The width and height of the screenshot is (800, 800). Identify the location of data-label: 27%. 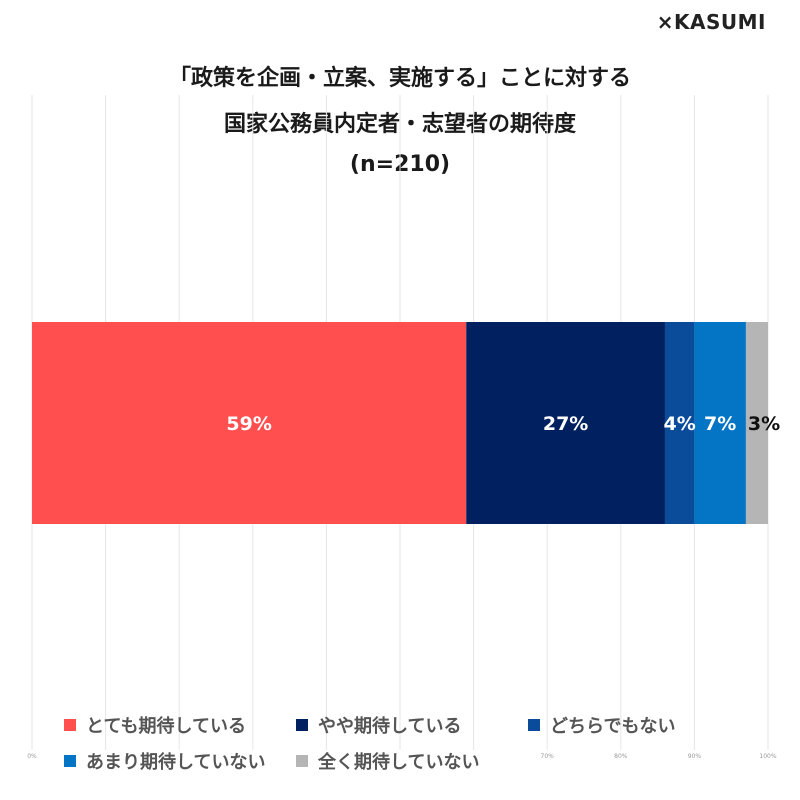
(565, 424).